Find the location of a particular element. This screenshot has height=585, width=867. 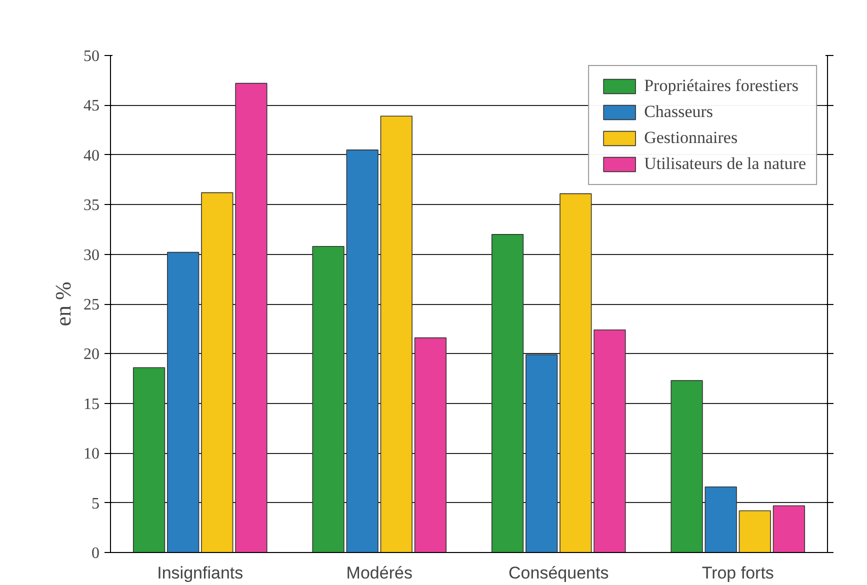

y-tick-label: 45 is located at coordinates (92, 106).